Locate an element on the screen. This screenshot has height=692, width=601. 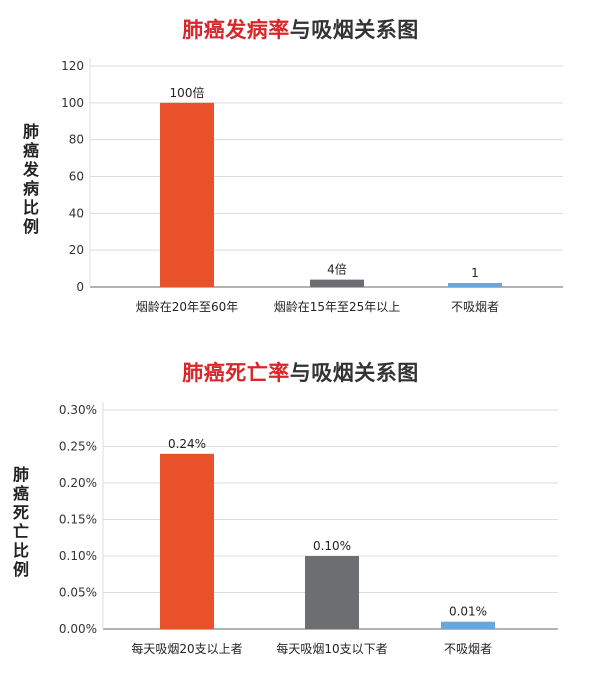
chart1-y-tick-label: 20 is located at coordinates (76, 250).